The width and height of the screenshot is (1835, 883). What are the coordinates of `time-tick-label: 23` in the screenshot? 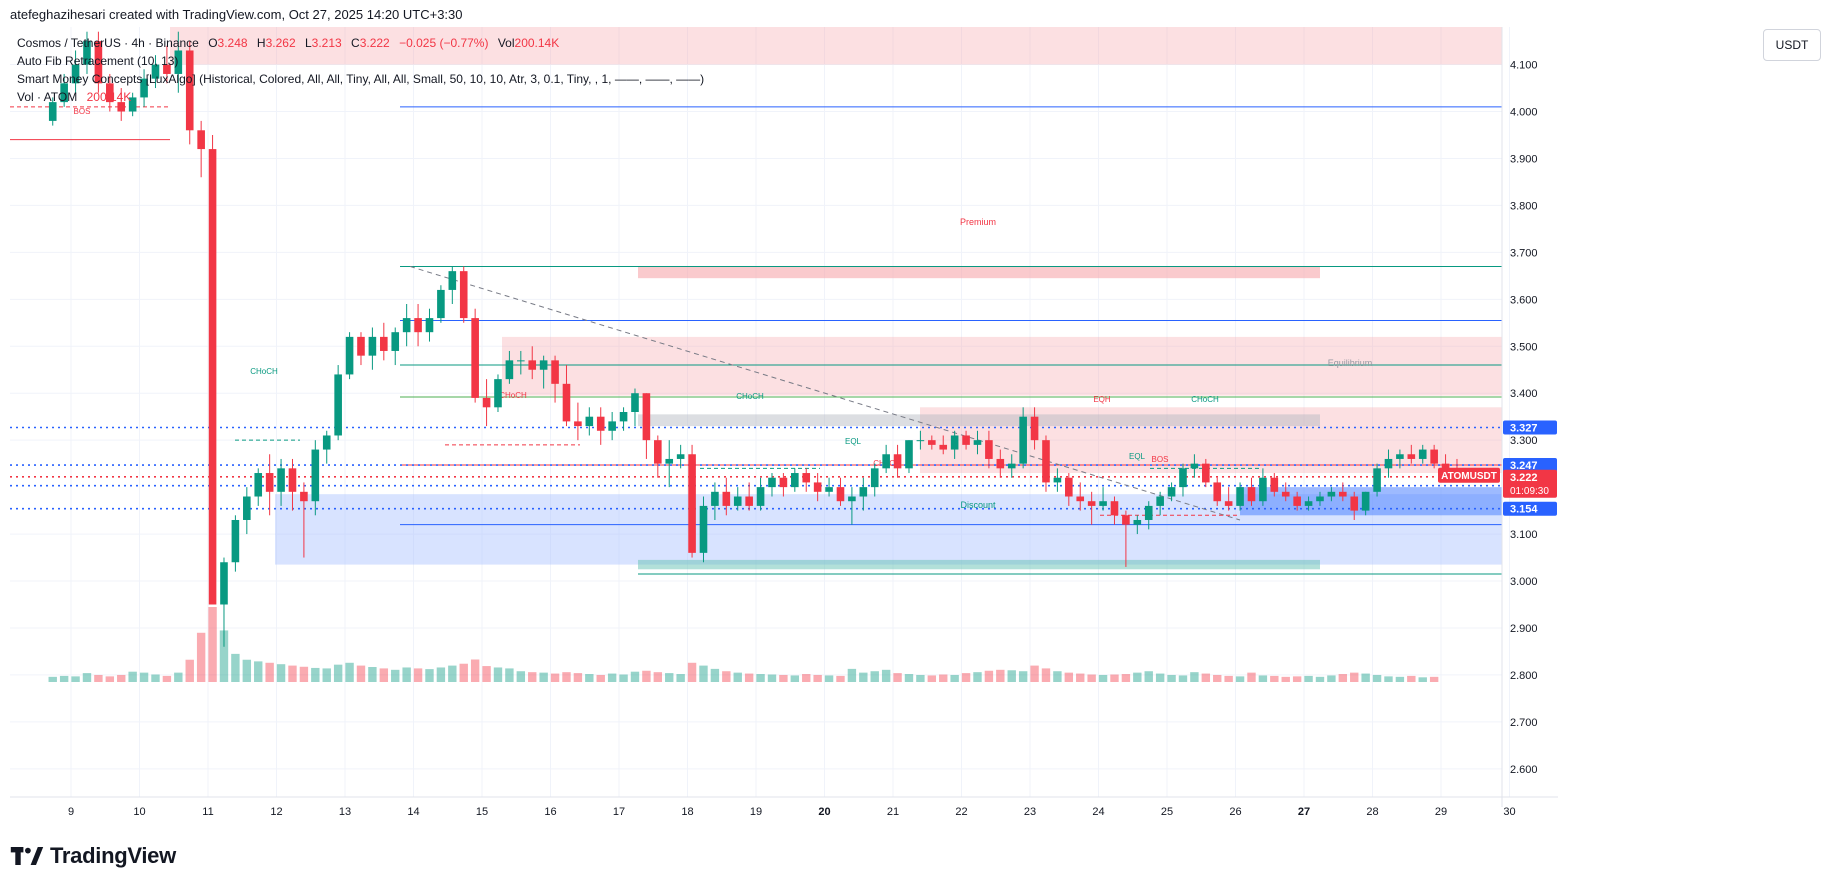 It's located at (1030, 812).